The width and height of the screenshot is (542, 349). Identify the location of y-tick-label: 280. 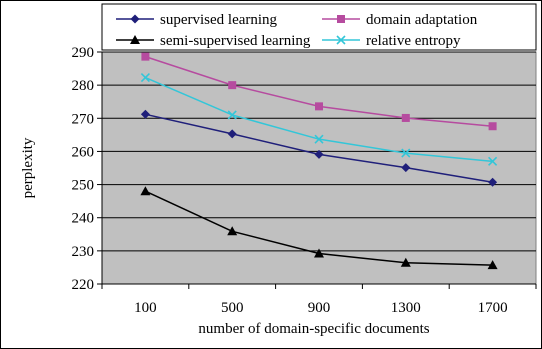
(83, 86).